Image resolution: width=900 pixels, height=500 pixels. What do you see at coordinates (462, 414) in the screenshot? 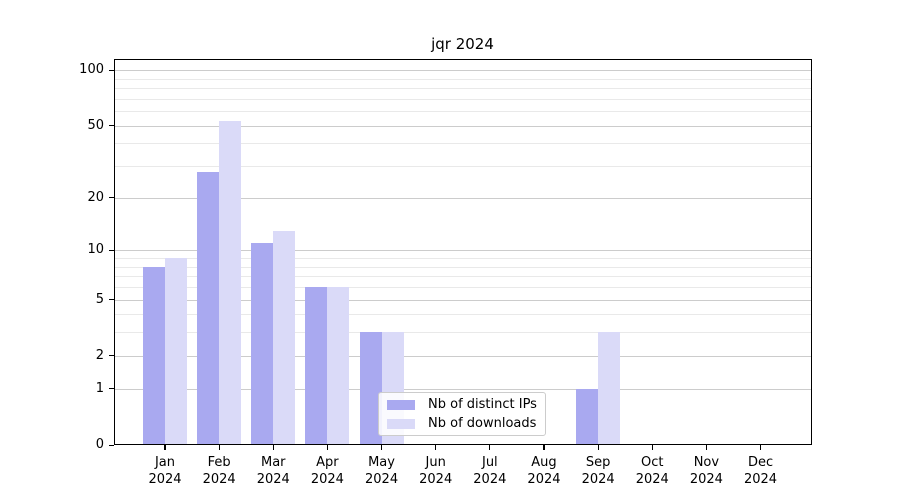
I see `legend: Nb of distinct IPs Nb of downloads` at bounding box center [462, 414].